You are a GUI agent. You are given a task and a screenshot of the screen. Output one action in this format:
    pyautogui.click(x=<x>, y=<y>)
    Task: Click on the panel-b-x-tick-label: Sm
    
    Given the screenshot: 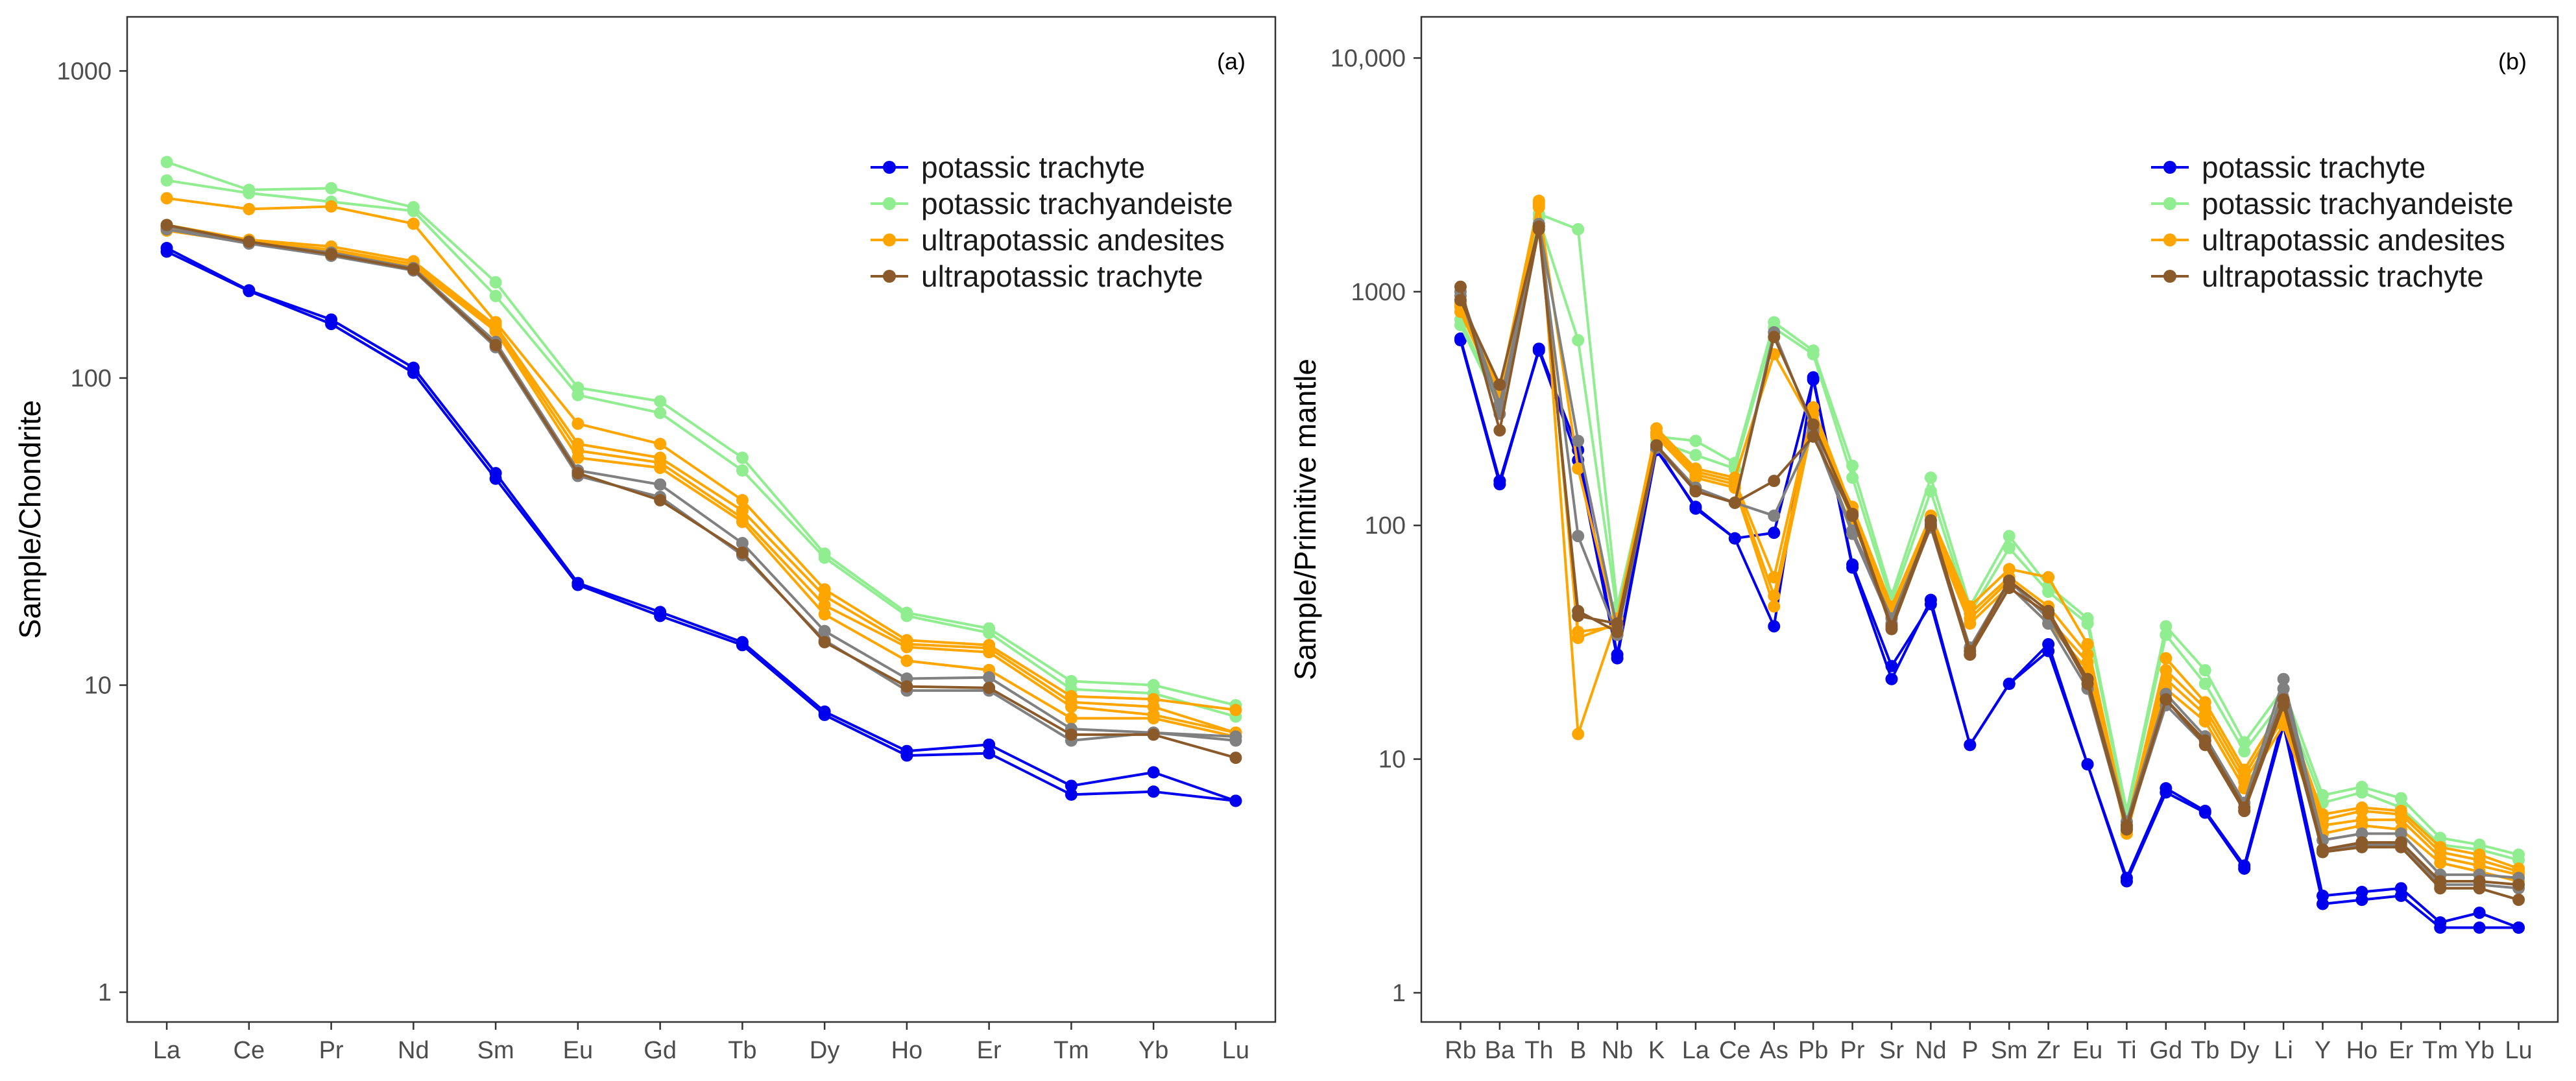 What is the action you would take?
    pyautogui.click(x=2009, y=1051)
    